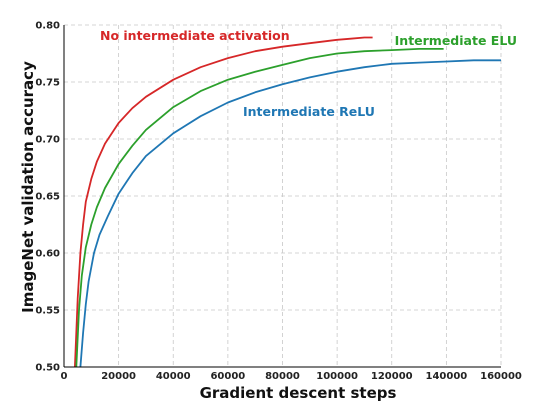 Image resolution: width=541 pixels, height=418 pixels. I want to click on x-tick-label: 60000, so click(227, 376).